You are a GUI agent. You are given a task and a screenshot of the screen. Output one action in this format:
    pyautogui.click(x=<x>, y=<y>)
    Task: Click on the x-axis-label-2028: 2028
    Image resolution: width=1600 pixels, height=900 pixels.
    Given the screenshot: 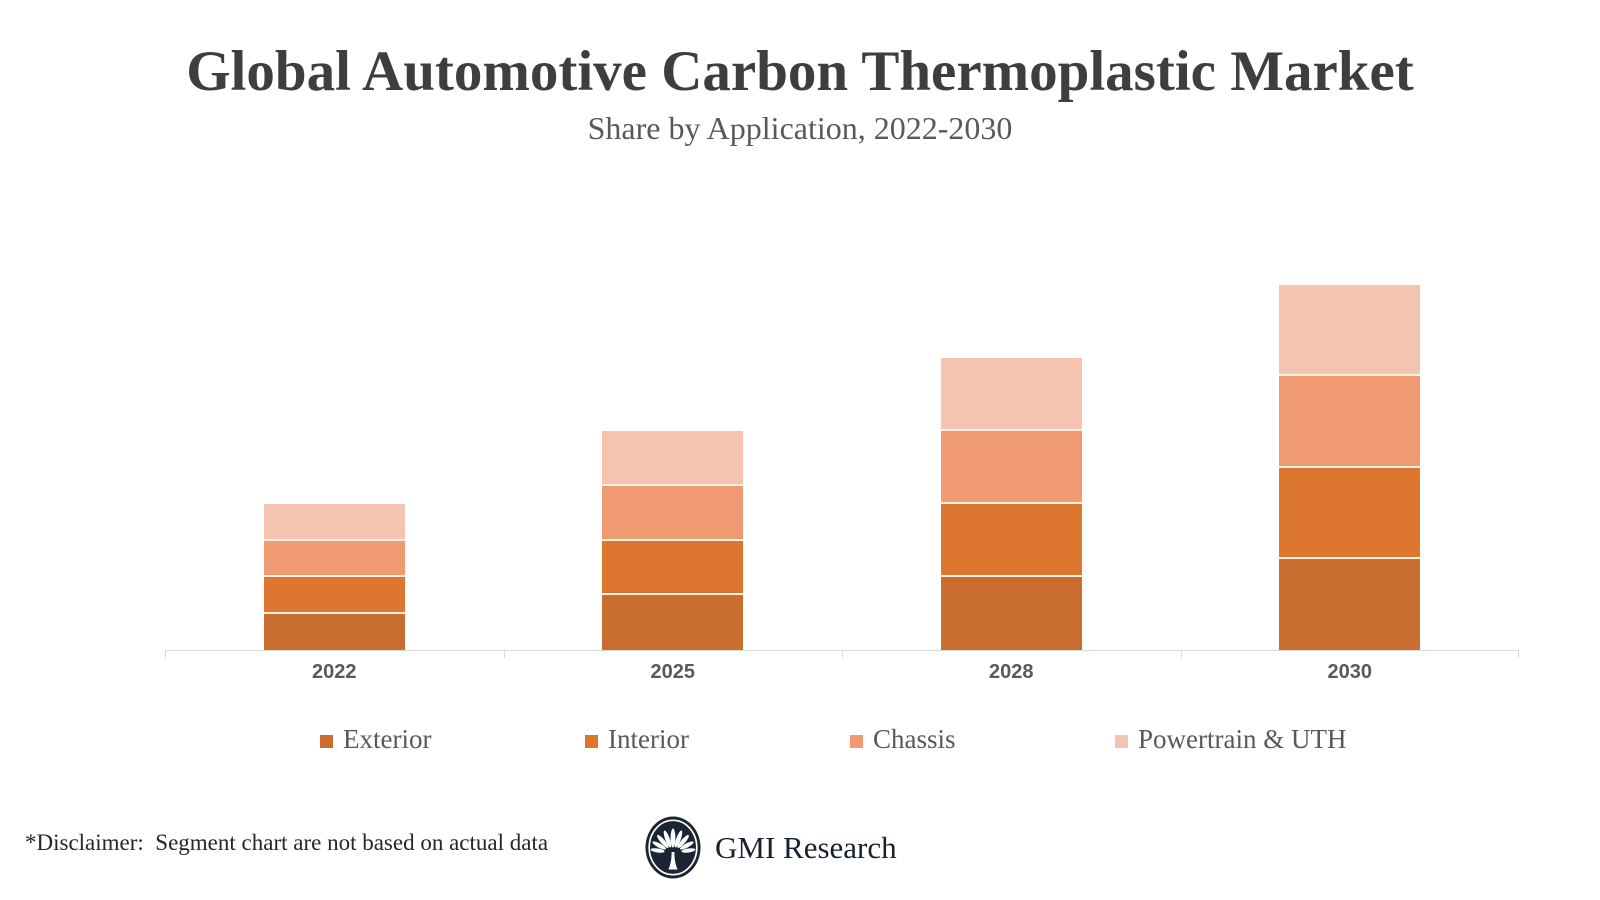 What is the action you would take?
    pyautogui.click(x=1011, y=672)
    